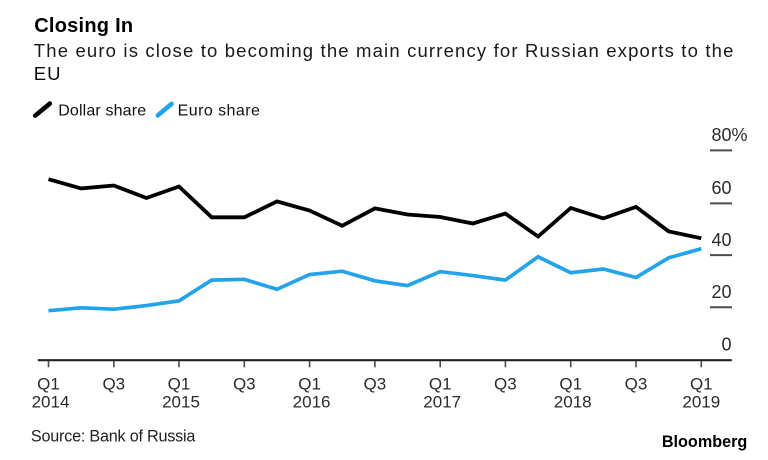  I want to click on svg-text: Euro share, so click(219, 110).